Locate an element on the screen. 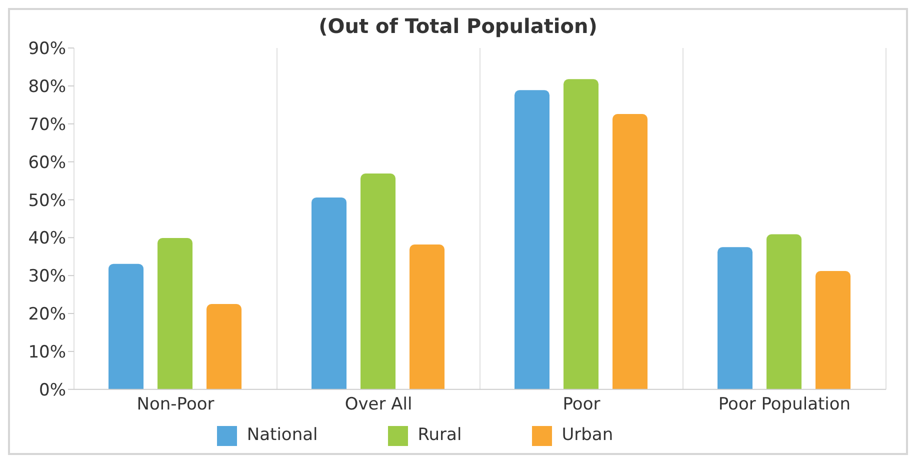 This screenshot has width=920, height=465. y-tick-label: 0% is located at coordinates (52, 390).